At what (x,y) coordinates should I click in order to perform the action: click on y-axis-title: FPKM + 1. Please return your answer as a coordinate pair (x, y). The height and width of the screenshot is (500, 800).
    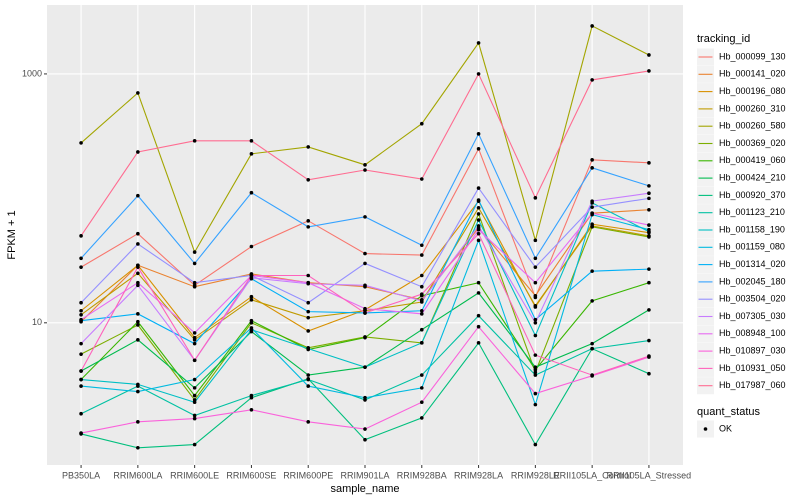
    Looking at the image, I should click on (12, 234).